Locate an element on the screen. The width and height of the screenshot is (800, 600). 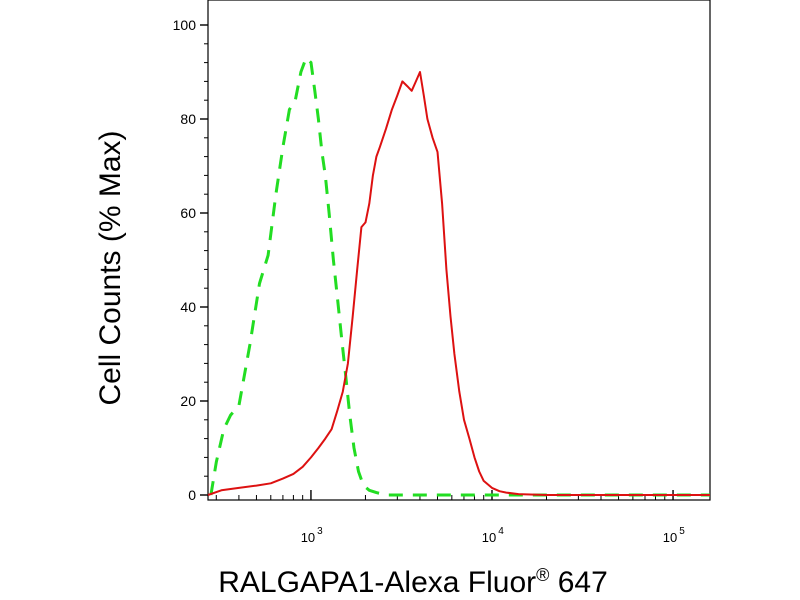
x-axis-title-tail: 647 is located at coordinates (578, 582).